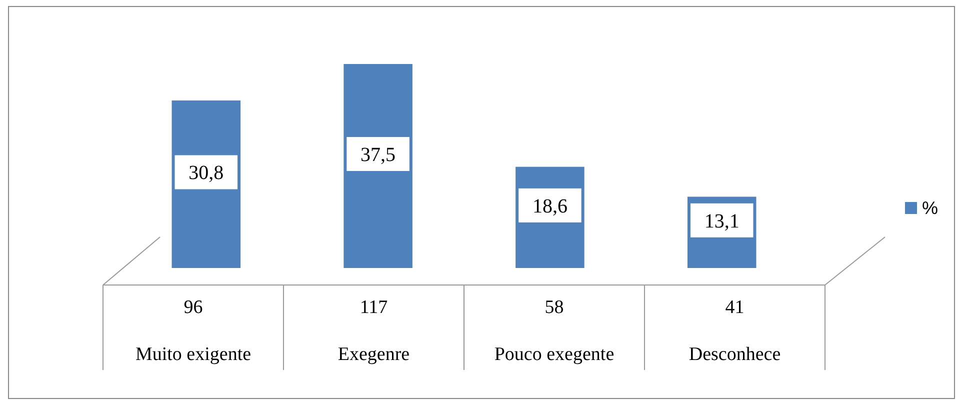 The image size is (960, 403). What do you see at coordinates (554, 307) in the screenshot?
I see `text: 58` at bounding box center [554, 307].